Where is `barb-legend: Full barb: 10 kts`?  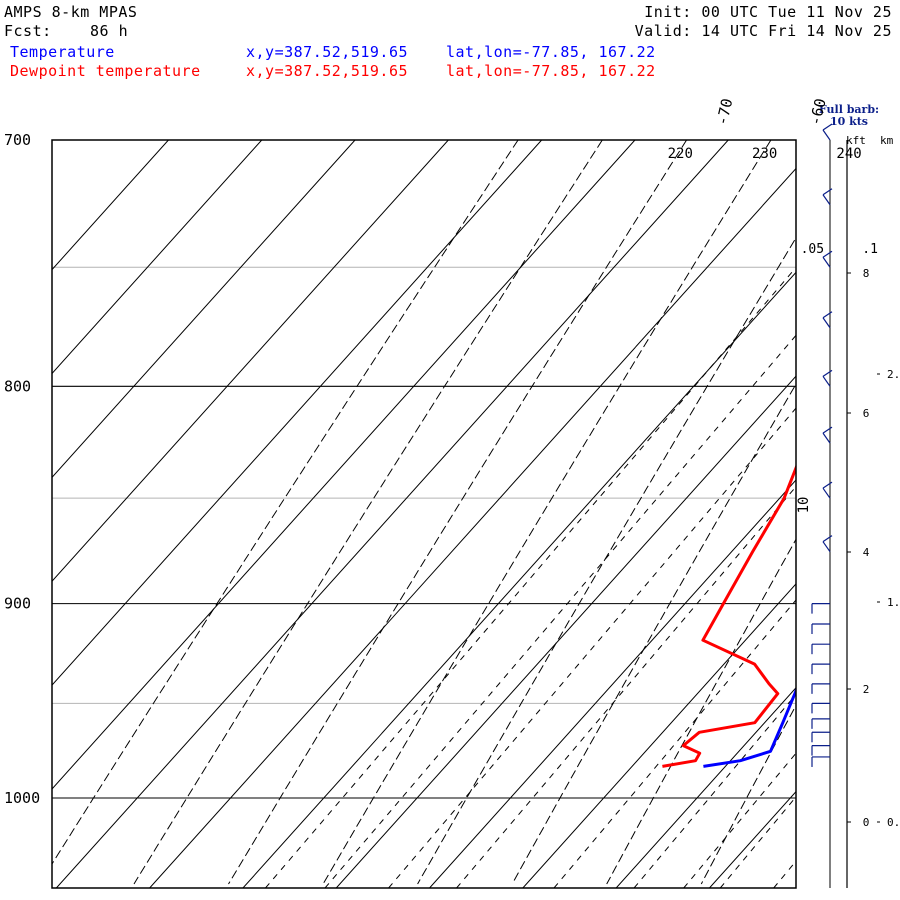 barb-legend: Full barb: 10 kts is located at coordinates (849, 116).